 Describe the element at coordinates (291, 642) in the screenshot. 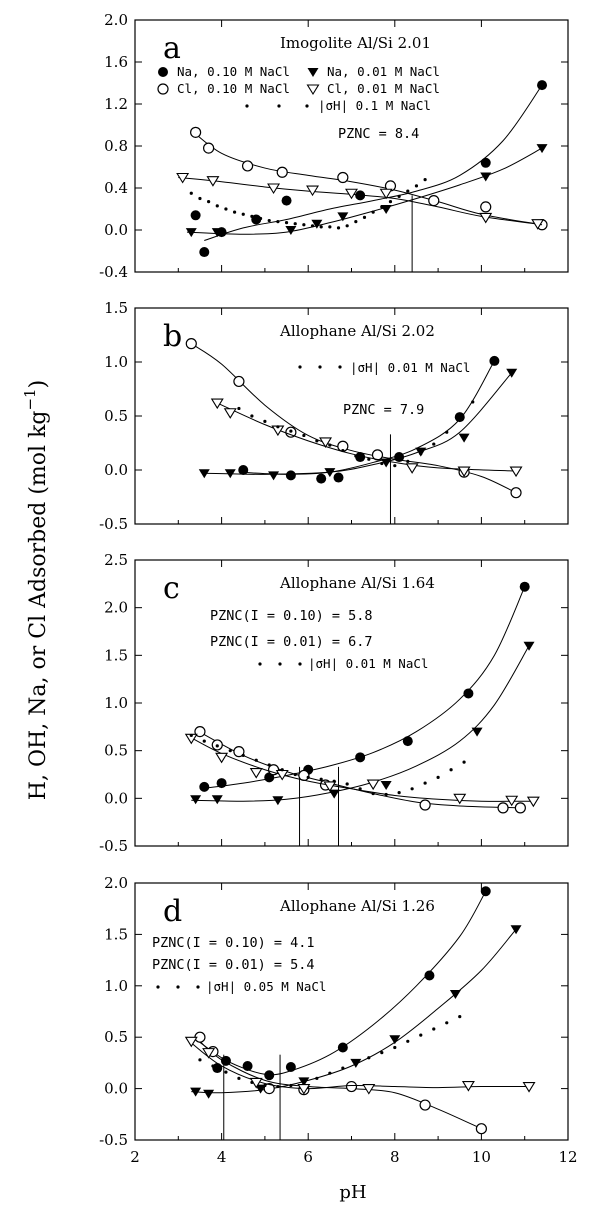

I see `annotation-c-1: PZNC(I = 0.01) = 6.7` at that location.